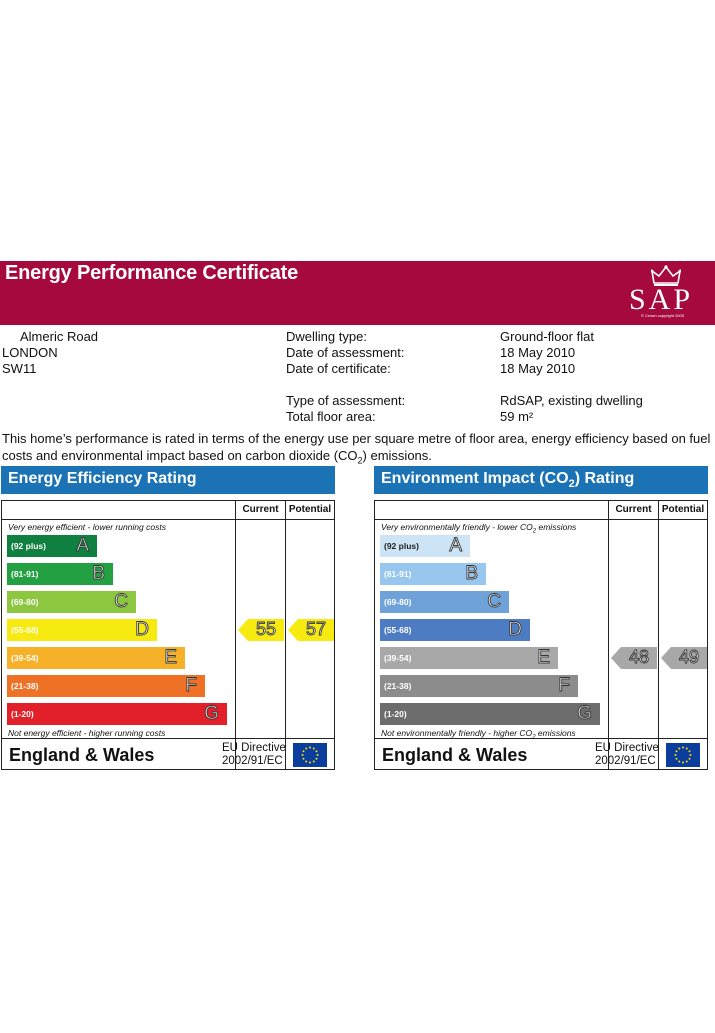 The width and height of the screenshot is (715, 1033). I want to click on environment-band-letter: E, so click(544, 658).